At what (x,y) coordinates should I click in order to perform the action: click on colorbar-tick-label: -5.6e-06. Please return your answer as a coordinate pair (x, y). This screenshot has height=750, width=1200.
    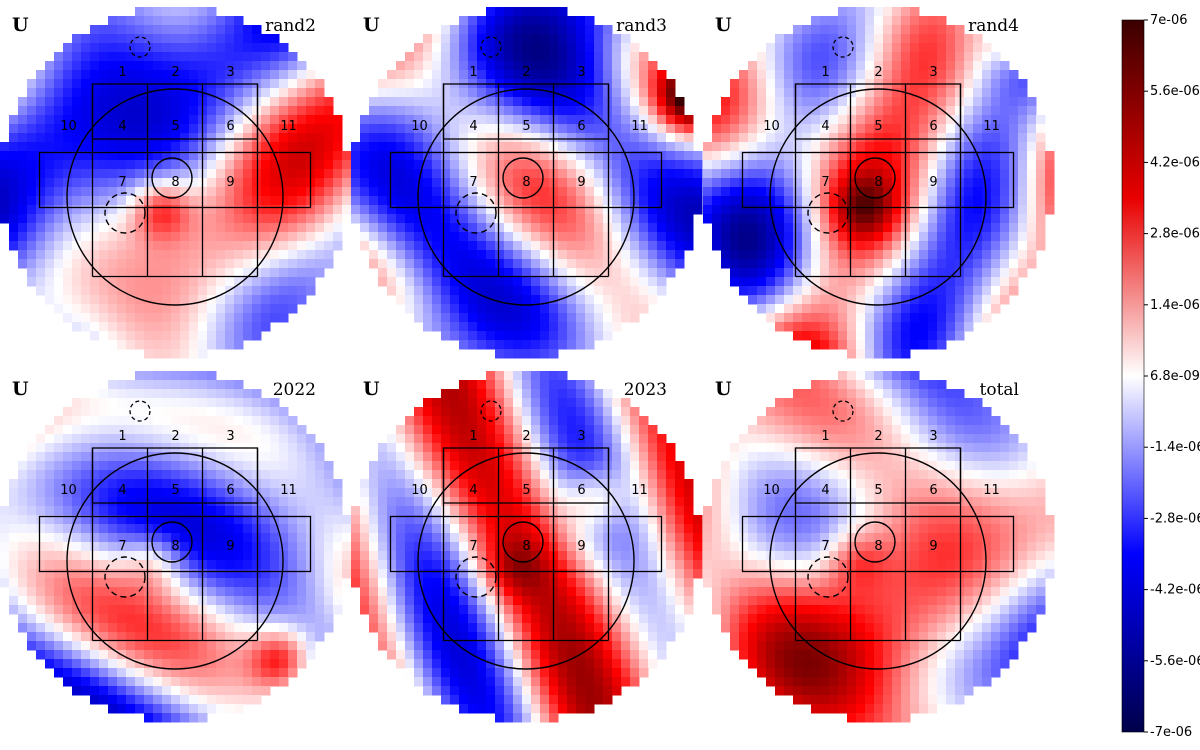
    Looking at the image, I should click on (1175, 661).